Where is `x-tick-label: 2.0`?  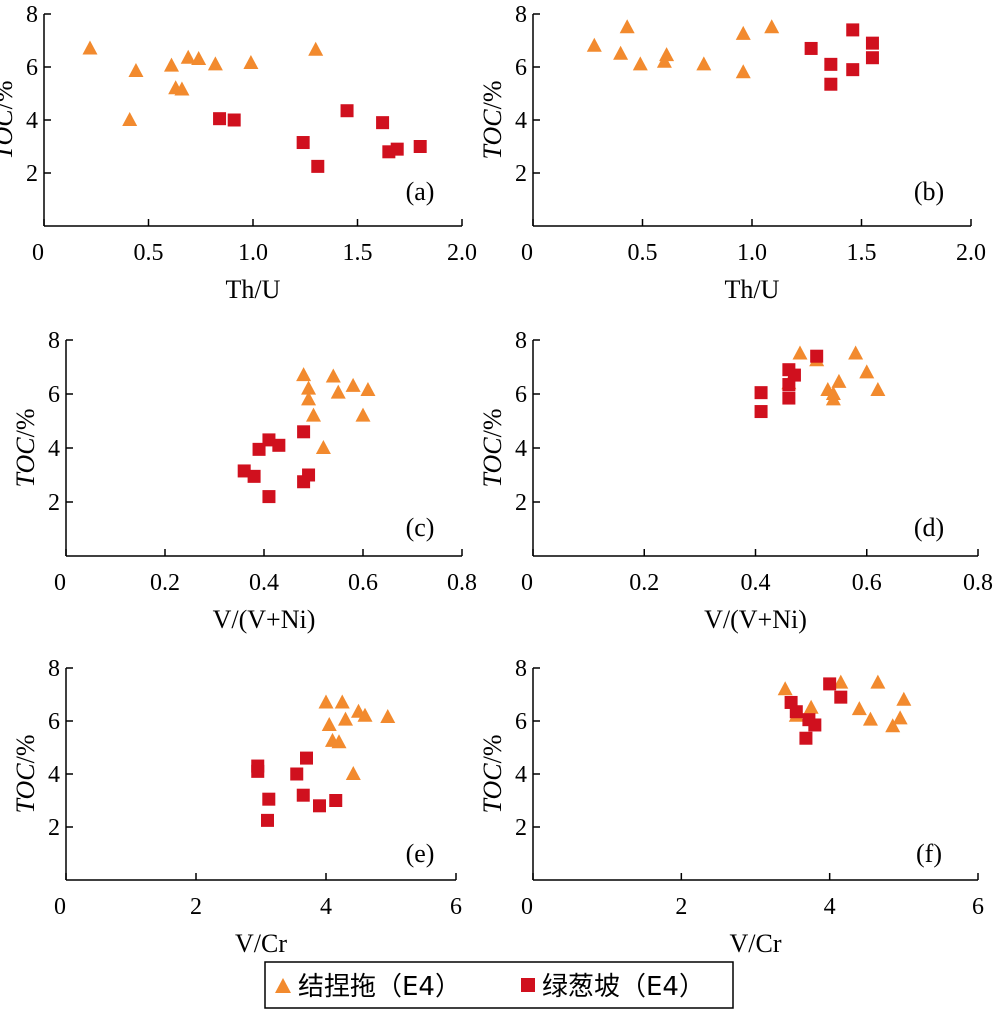
x-tick-label: 2.0 is located at coordinates (971, 253).